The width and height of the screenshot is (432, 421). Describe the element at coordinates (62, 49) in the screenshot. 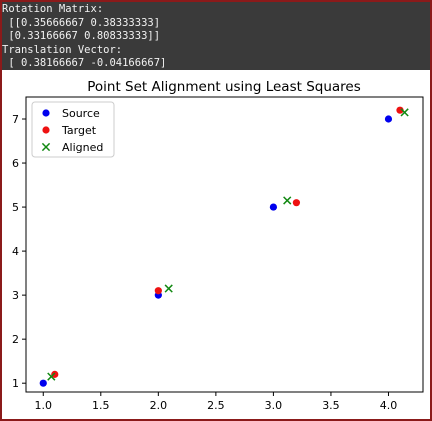

I see `console-line: Translation Vector:` at that location.